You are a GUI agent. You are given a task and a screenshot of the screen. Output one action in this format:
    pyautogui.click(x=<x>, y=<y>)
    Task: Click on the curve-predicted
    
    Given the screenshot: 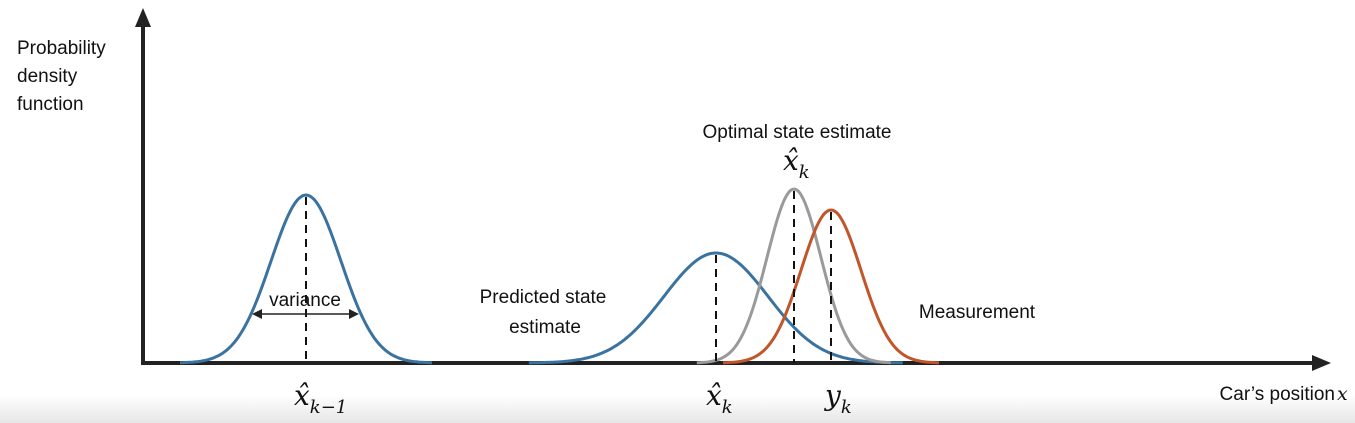 What is the action you would take?
    pyautogui.click(x=715, y=308)
    